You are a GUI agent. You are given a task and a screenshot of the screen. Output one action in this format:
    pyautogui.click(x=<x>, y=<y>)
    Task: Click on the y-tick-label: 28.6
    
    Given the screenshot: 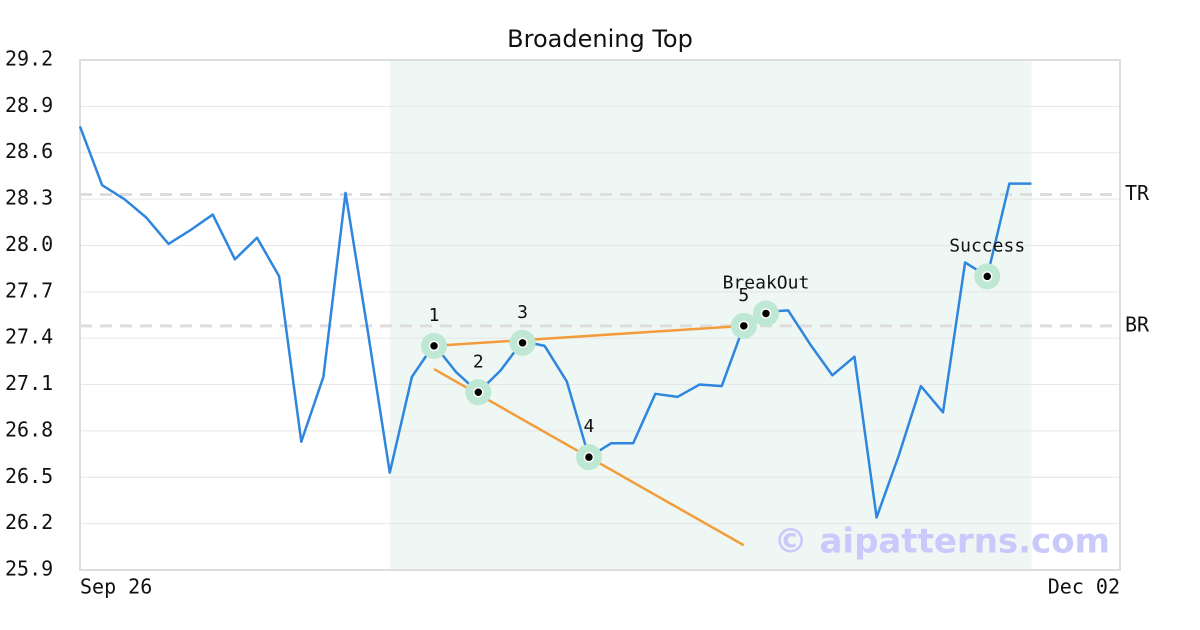 What is the action you would take?
    pyautogui.click(x=29, y=151)
    